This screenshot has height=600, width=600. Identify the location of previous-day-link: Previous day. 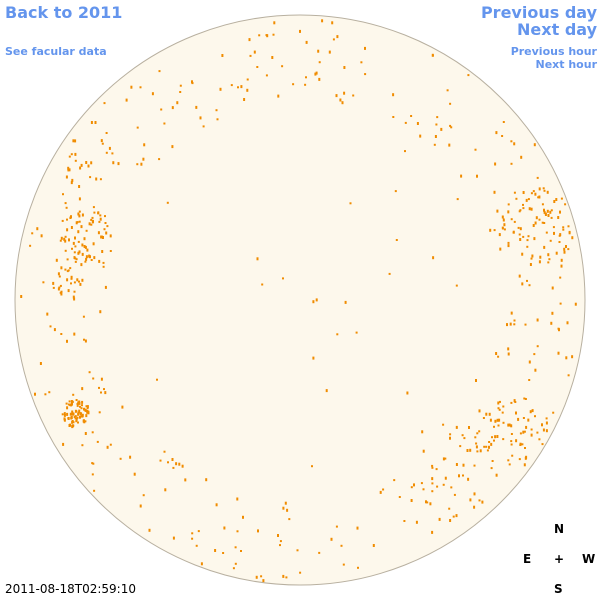
(538, 12).